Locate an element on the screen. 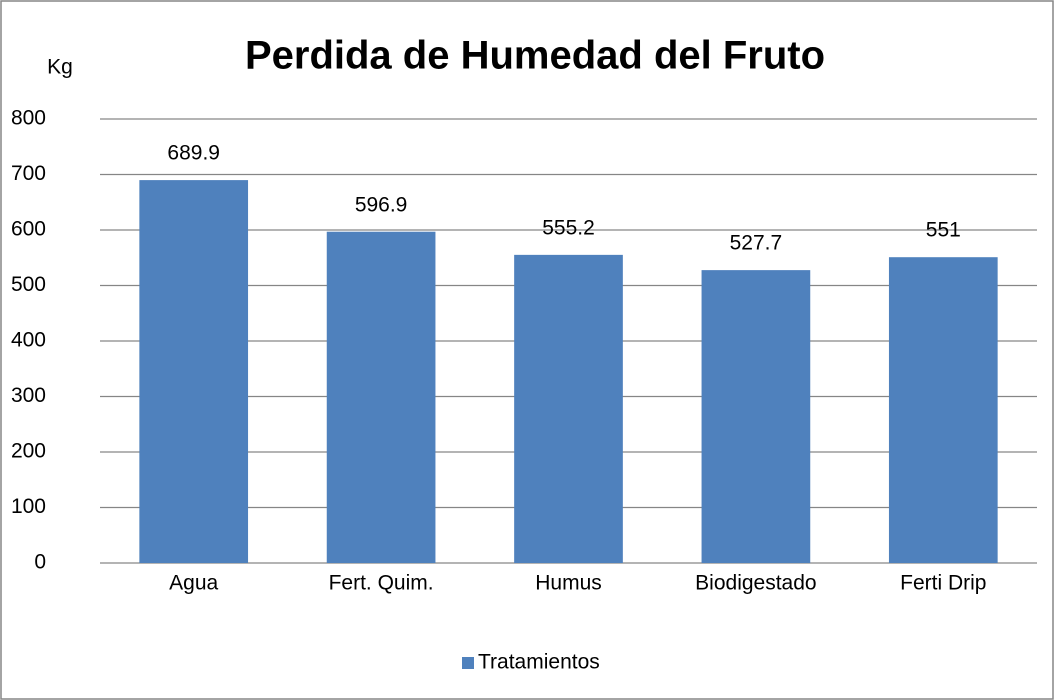  x-tick-label: Ferti Drip is located at coordinates (943, 583).